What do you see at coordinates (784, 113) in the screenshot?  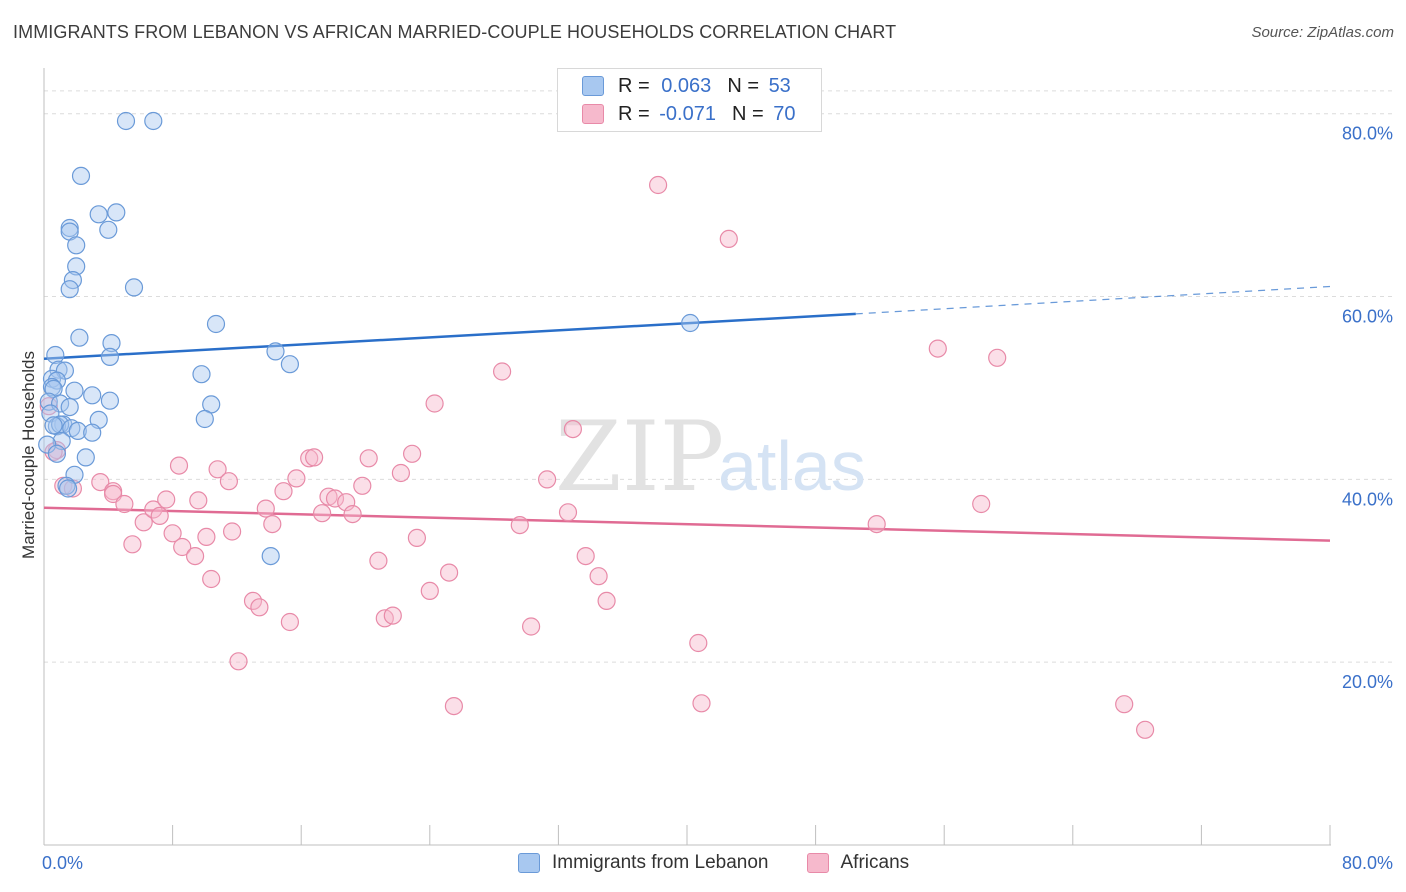 I see `n-value: 70` at bounding box center [784, 113].